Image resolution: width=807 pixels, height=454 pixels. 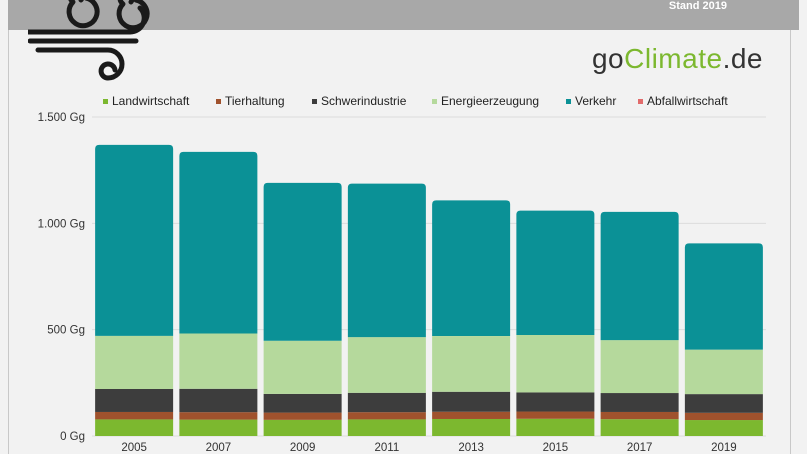 I want to click on legend-label: Verkehr, so click(x=595, y=101).